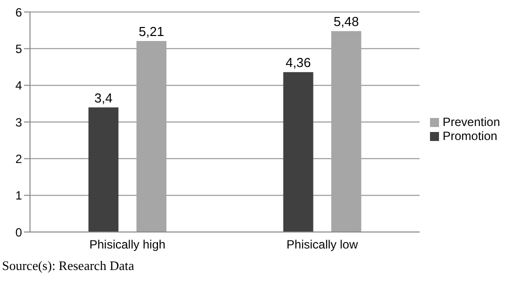  I want to click on y-tick-label: 3, so click(18, 122).